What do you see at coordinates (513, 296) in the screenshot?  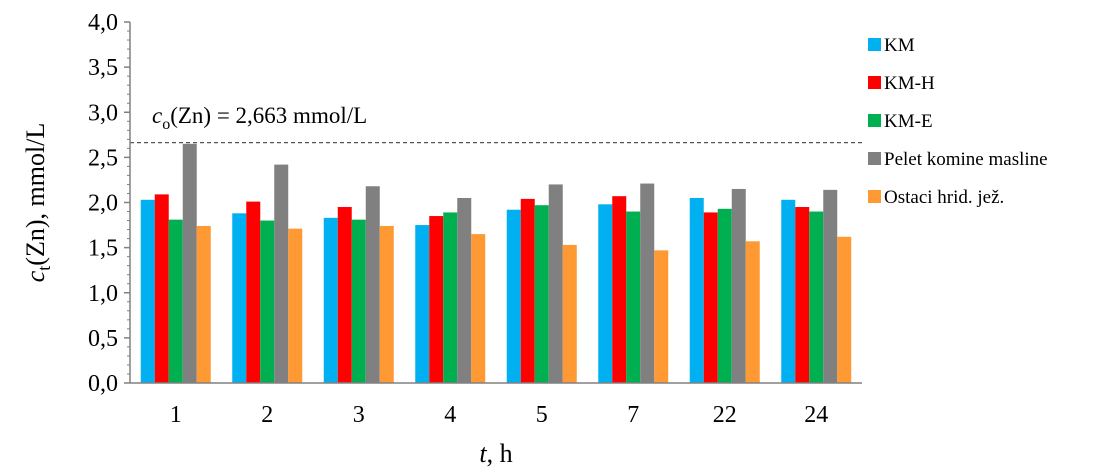 I see `bar-km-t5` at bounding box center [513, 296].